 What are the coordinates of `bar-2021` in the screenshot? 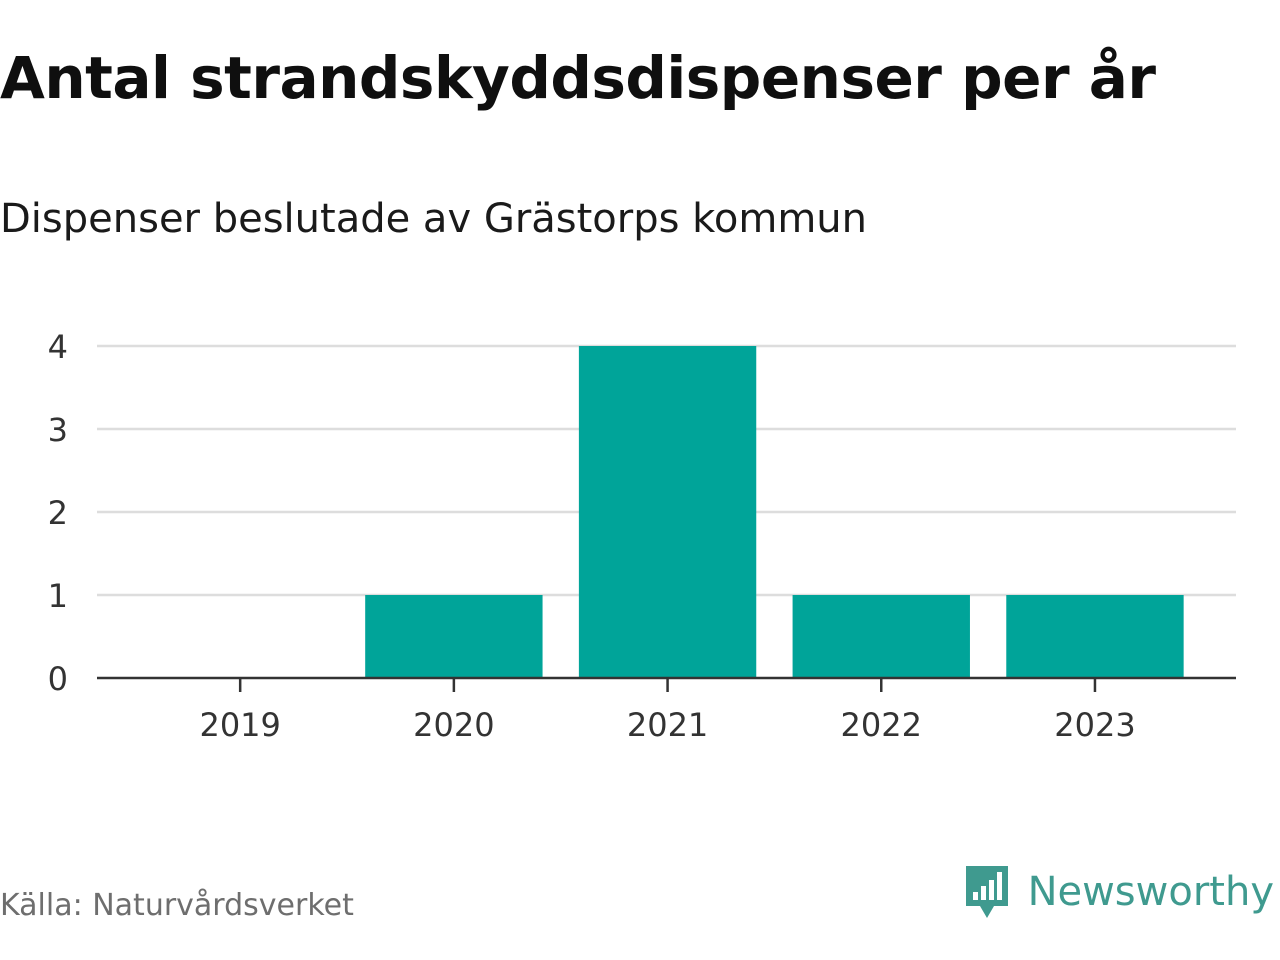 It's located at (667, 512).